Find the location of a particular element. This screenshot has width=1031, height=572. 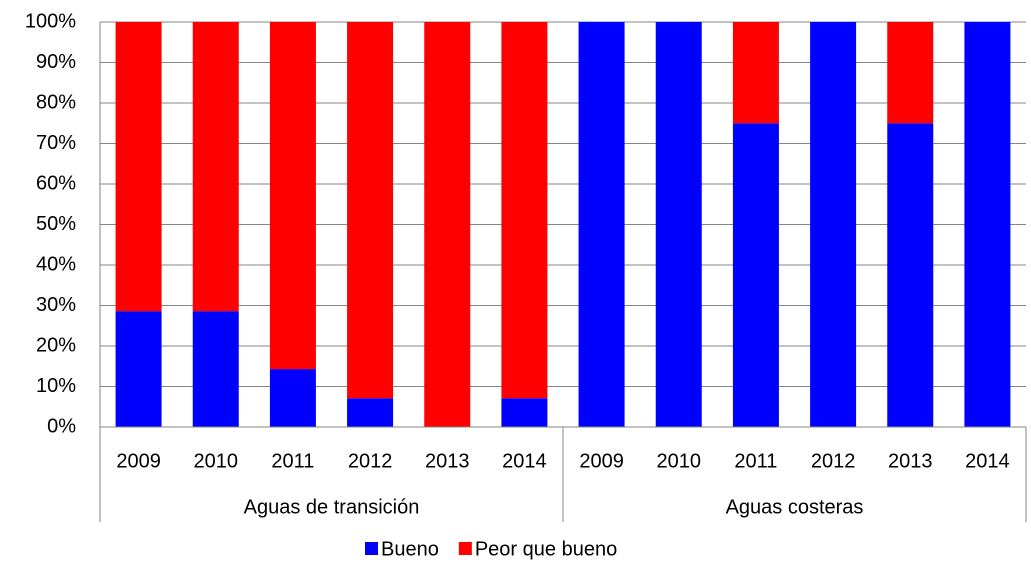

legend-label: Bueno is located at coordinates (410, 549).